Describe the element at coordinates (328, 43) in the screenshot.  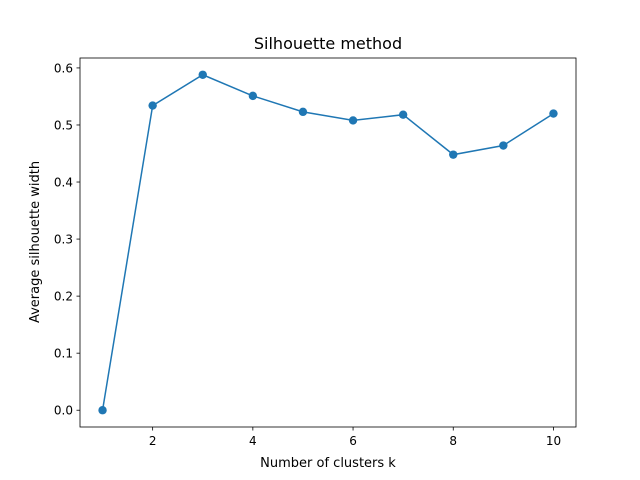
I see `chart-title: Silhouette method` at that location.